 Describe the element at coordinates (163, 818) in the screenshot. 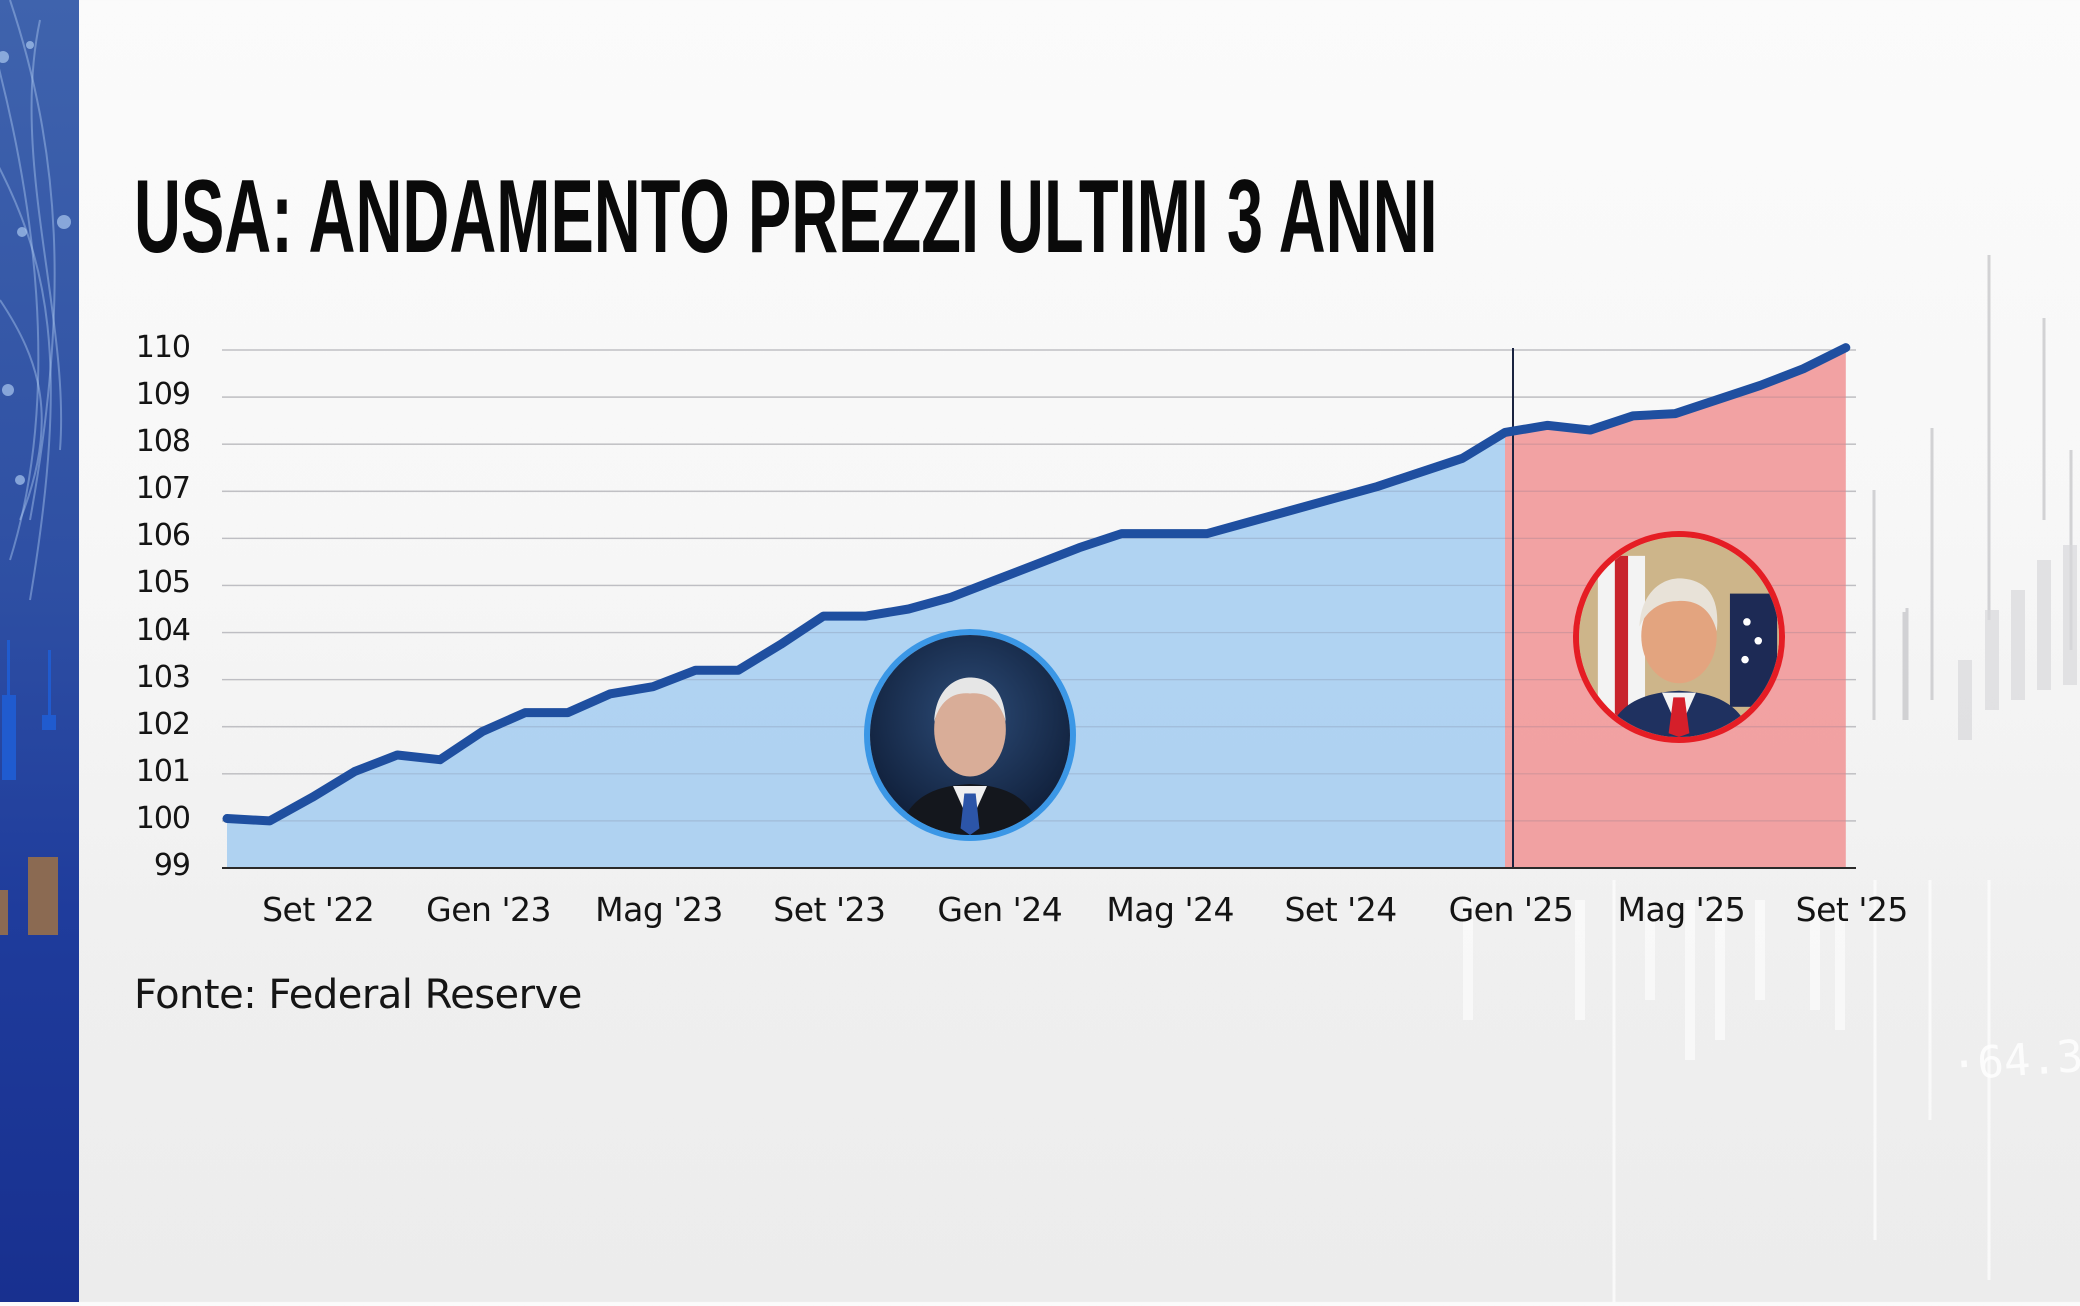

I see `y-tick-label: 100` at that location.